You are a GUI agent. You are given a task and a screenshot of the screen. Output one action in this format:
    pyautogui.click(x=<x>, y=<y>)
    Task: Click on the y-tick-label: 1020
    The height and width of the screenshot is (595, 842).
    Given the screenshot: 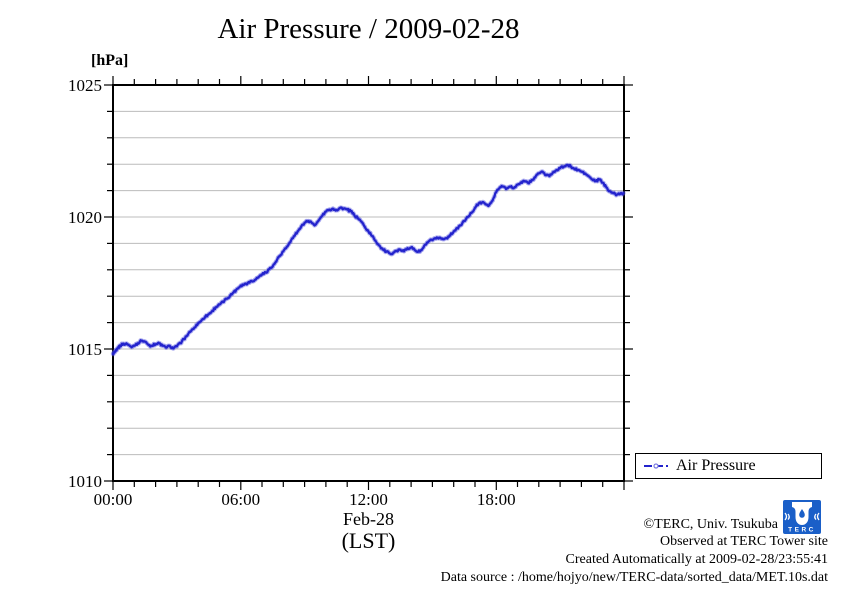 What is the action you would take?
    pyautogui.click(x=85, y=217)
    